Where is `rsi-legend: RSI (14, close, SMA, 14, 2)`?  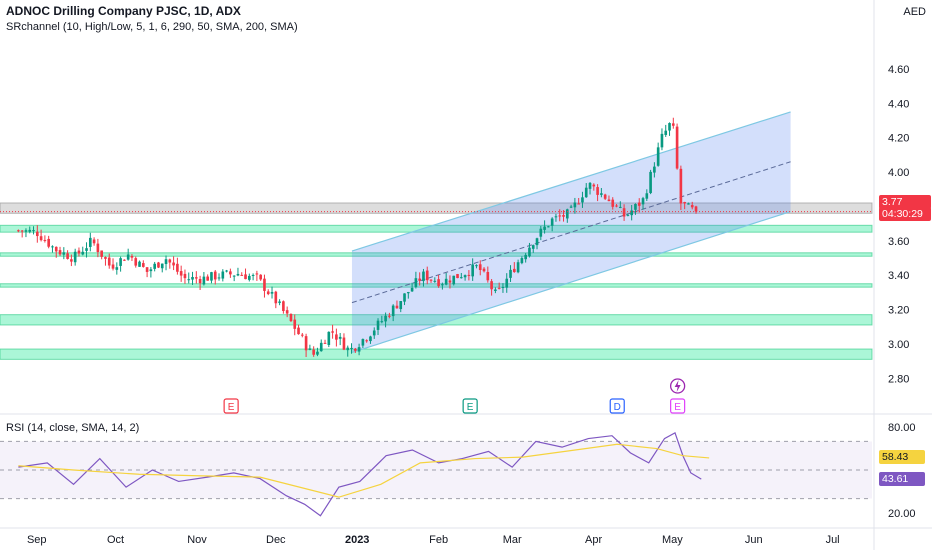 rsi-legend: RSI (14, close, SMA, 14, 2) is located at coordinates (73, 428).